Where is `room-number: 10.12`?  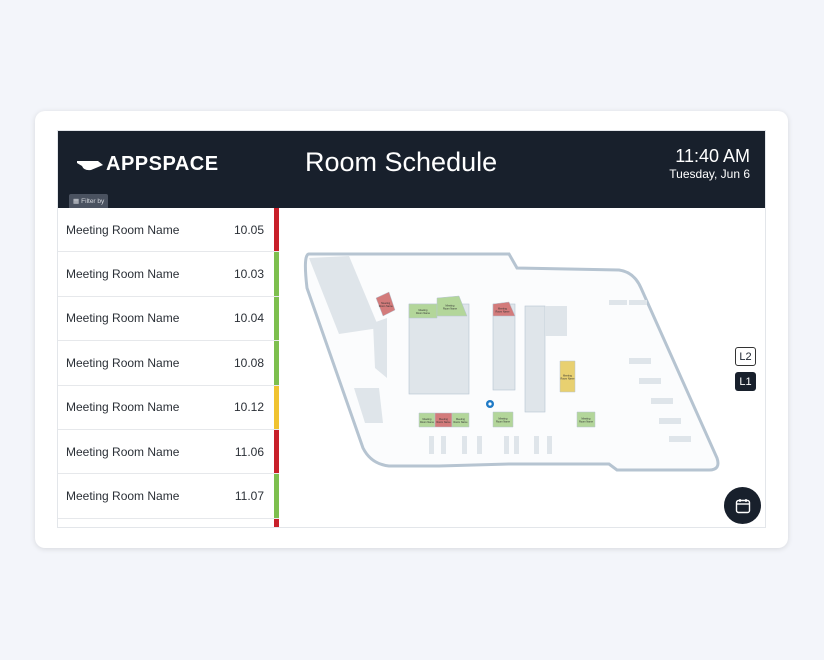 room-number: 10.12 is located at coordinates (248, 407).